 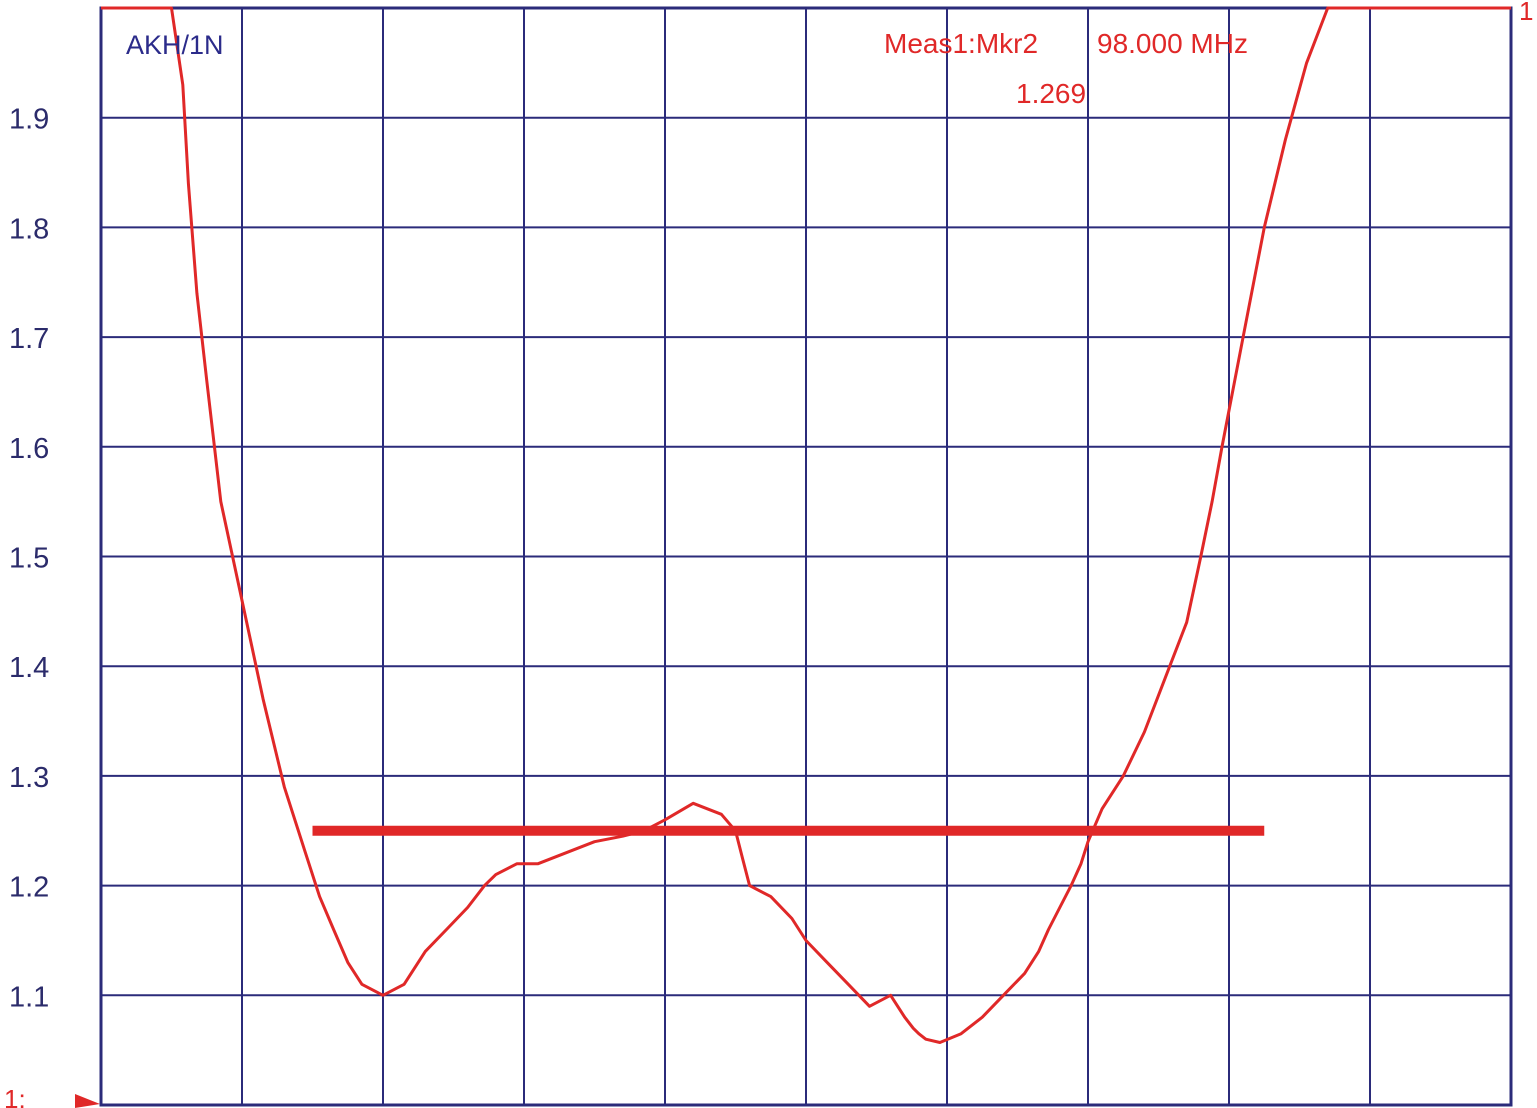 I want to click on y-tick-label: 1.8, so click(x=29, y=229).